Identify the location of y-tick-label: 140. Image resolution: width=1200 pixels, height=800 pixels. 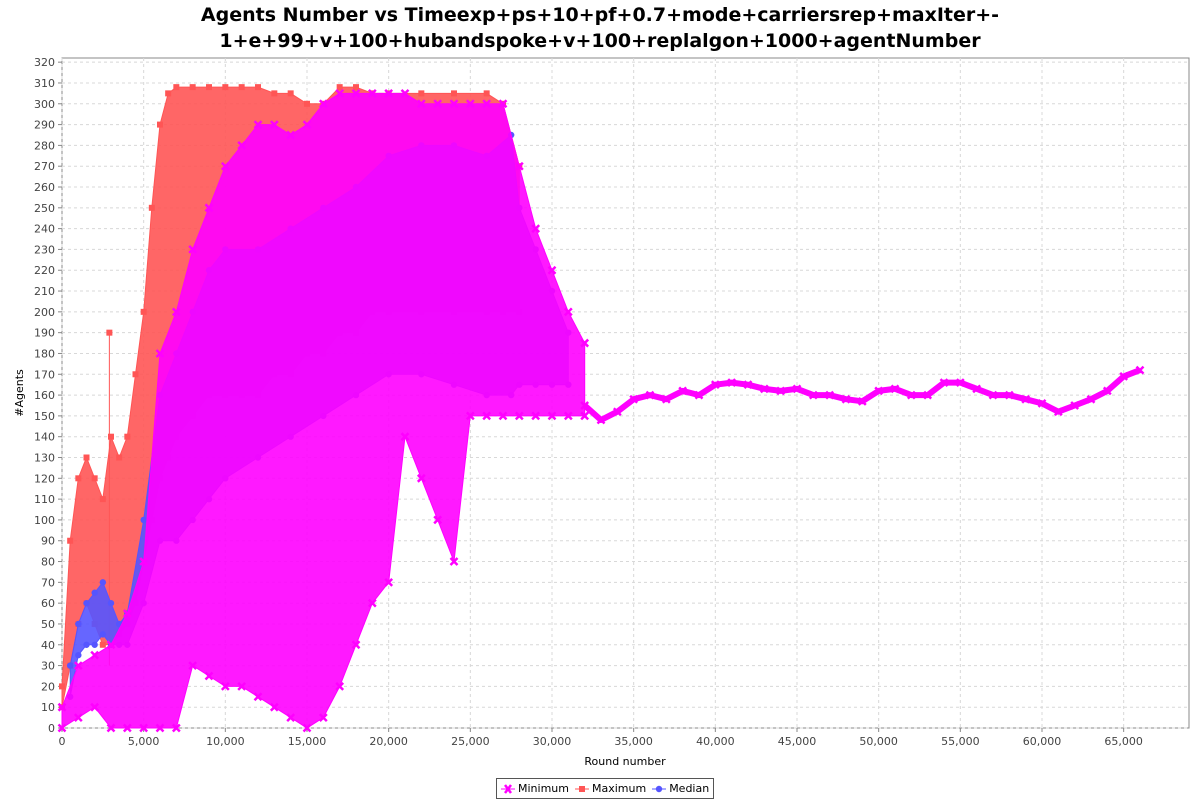
(44, 437).